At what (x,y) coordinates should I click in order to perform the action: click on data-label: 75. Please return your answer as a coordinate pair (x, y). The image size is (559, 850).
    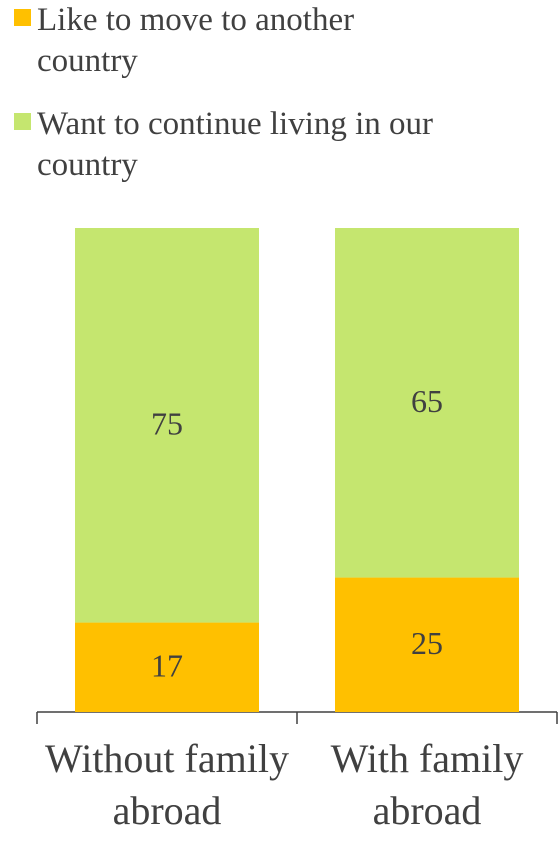
    Looking at the image, I should click on (167, 424).